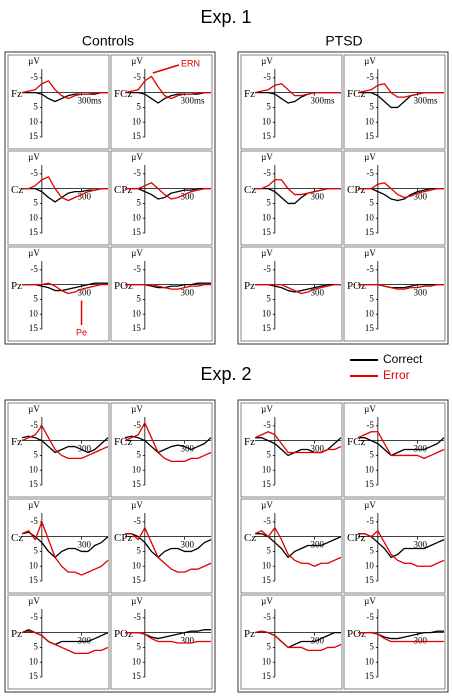 The image size is (452, 698). I want to click on figure-title: Exp. 1, so click(225, 17).